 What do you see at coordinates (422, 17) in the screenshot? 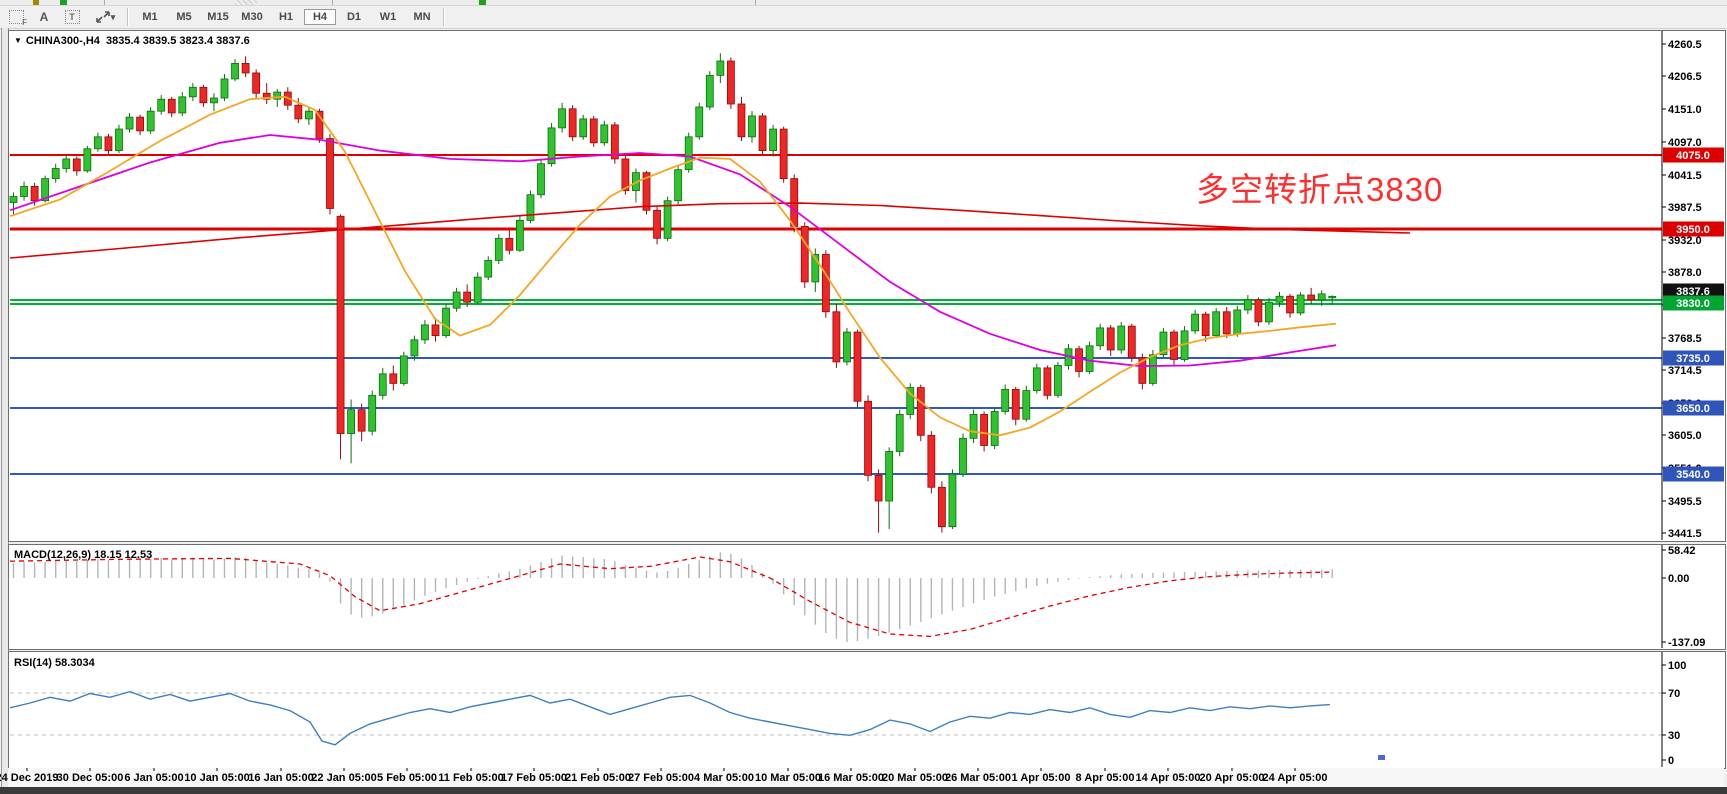
I see `timeframe-button-mn: MN` at bounding box center [422, 17].